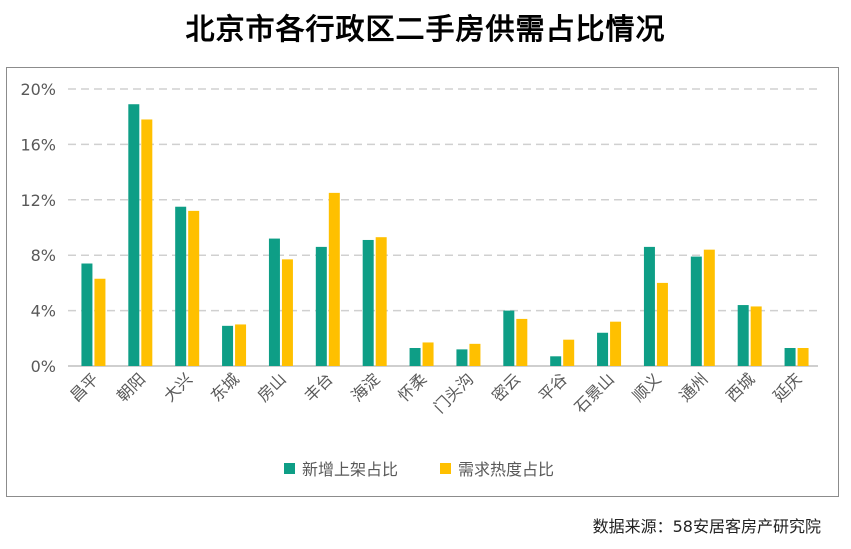 This screenshot has width=851, height=549. What do you see at coordinates (706, 526) in the screenshot?
I see `data-source: 数据来源：58安居客房产研究院` at bounding box center [706, 526].